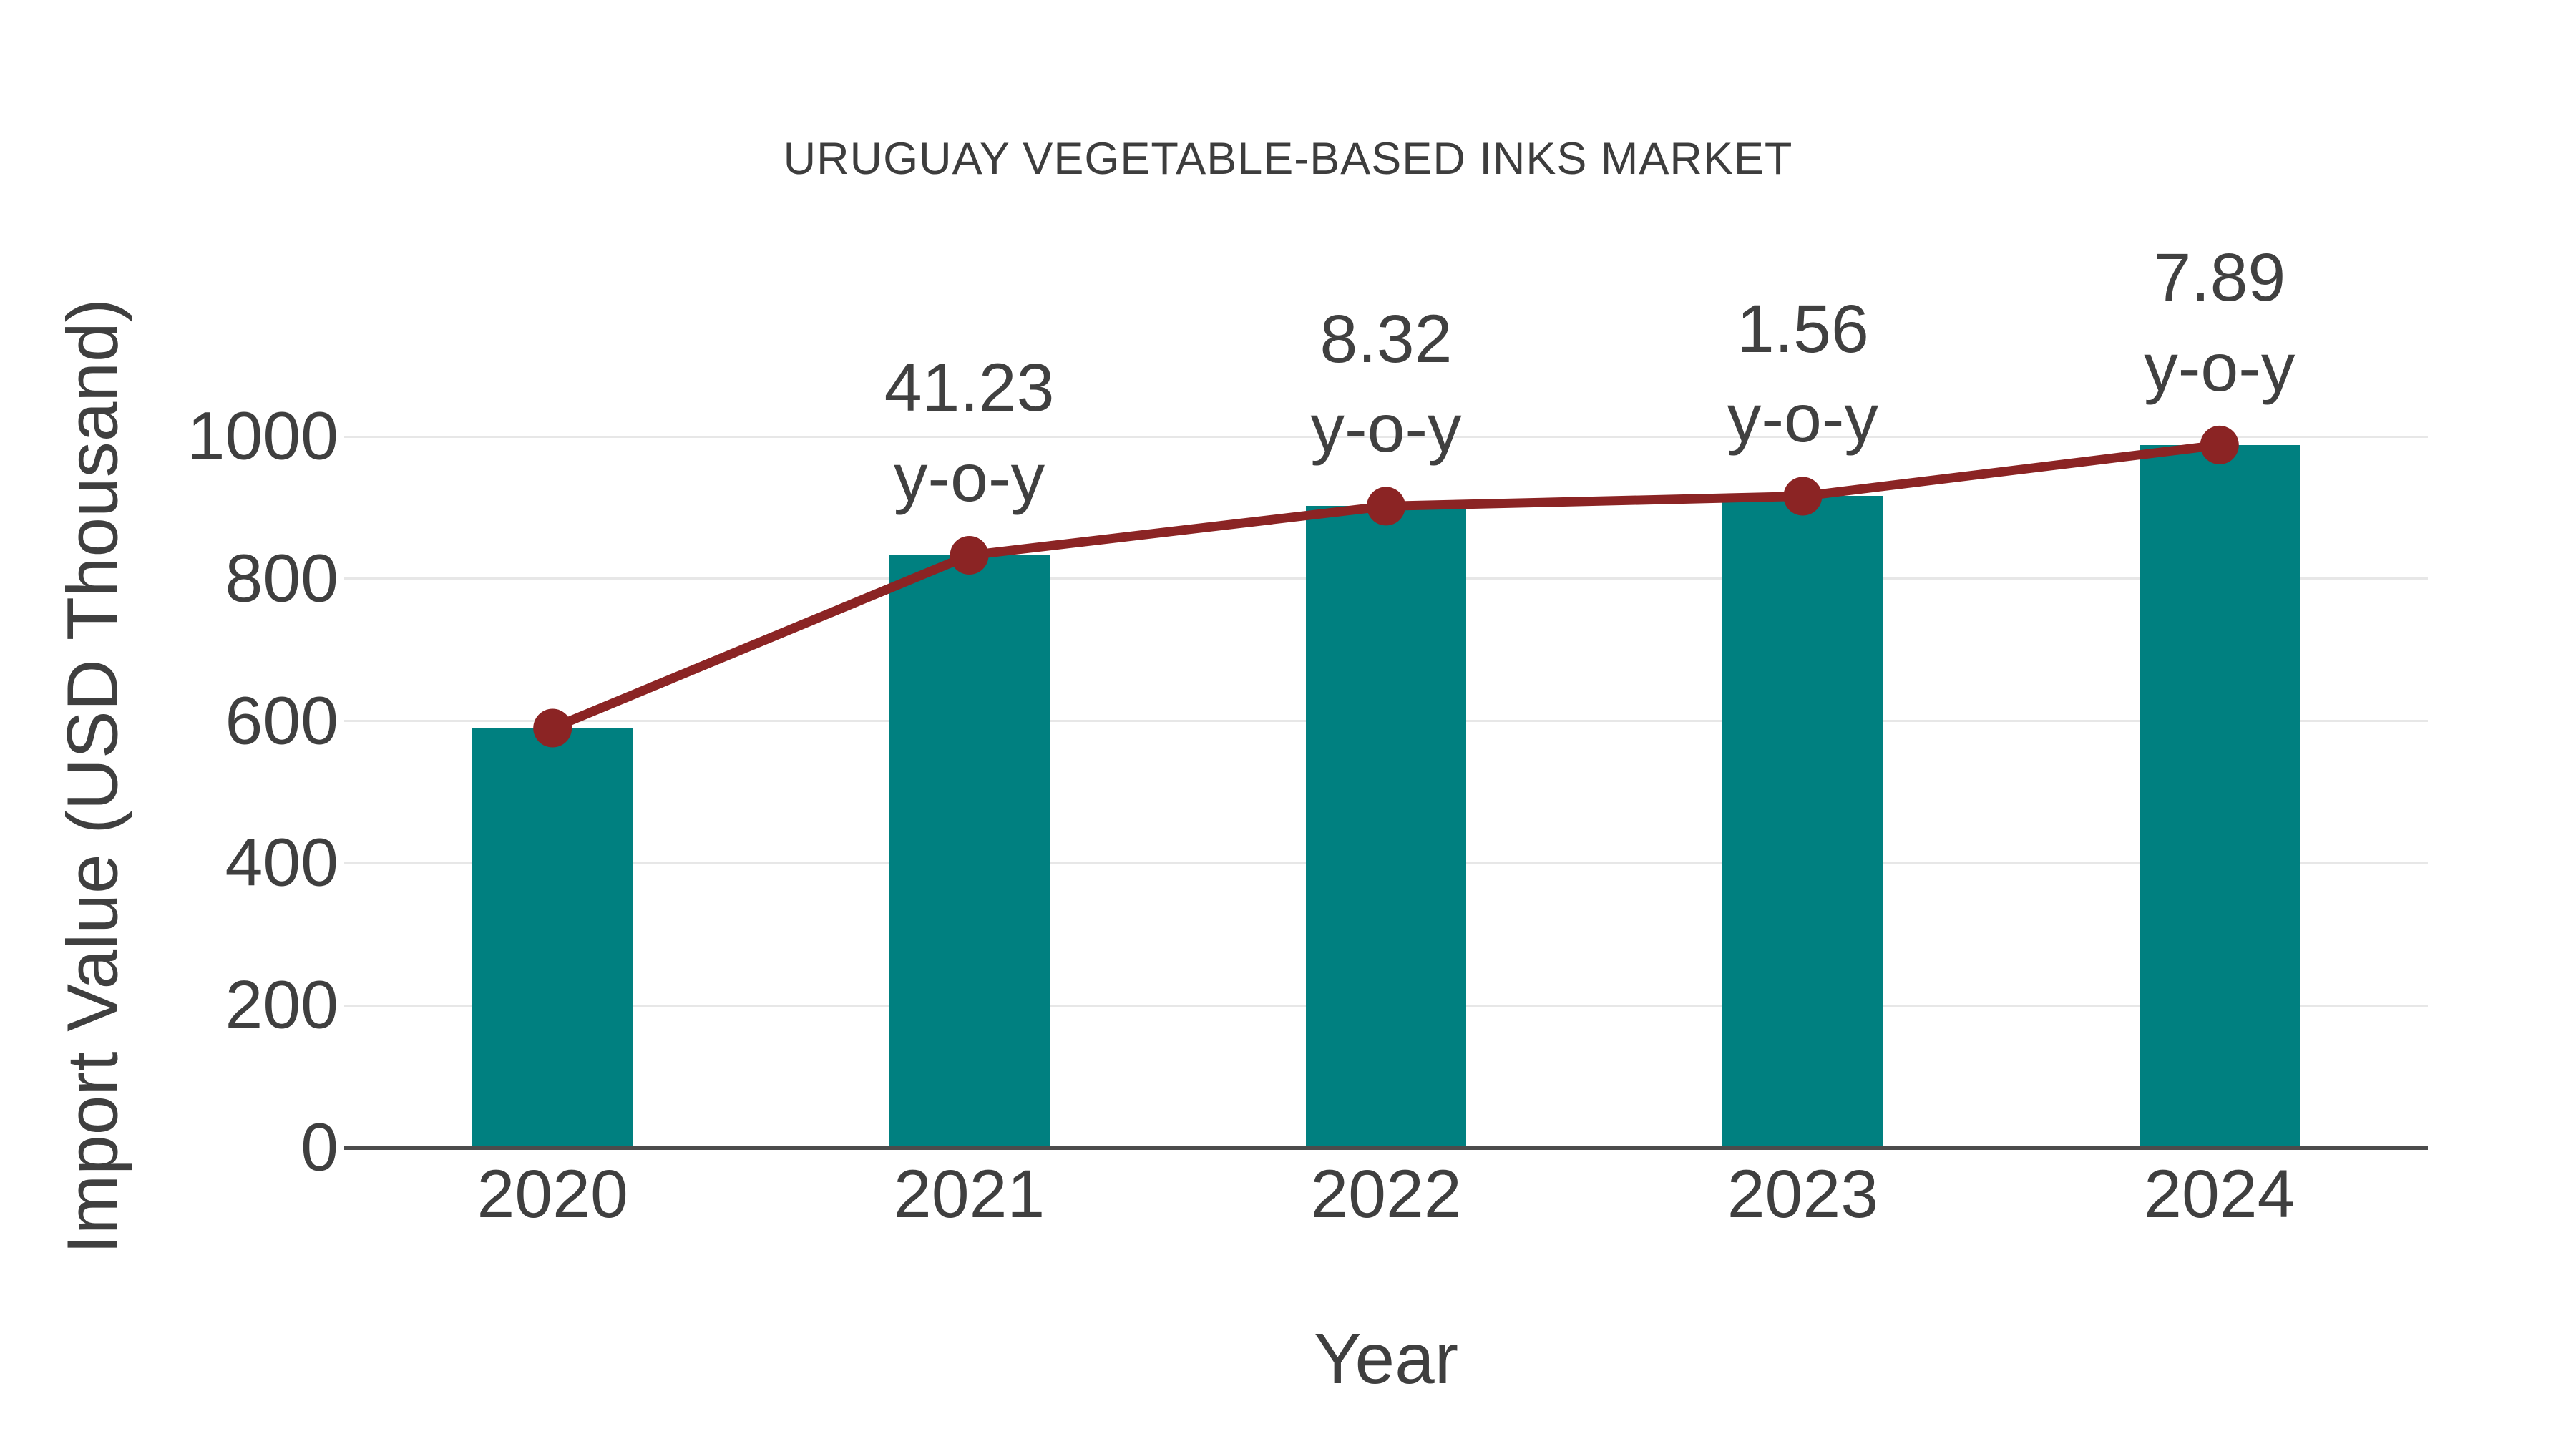  I want to click on bar-2023, so click(1802, 822).